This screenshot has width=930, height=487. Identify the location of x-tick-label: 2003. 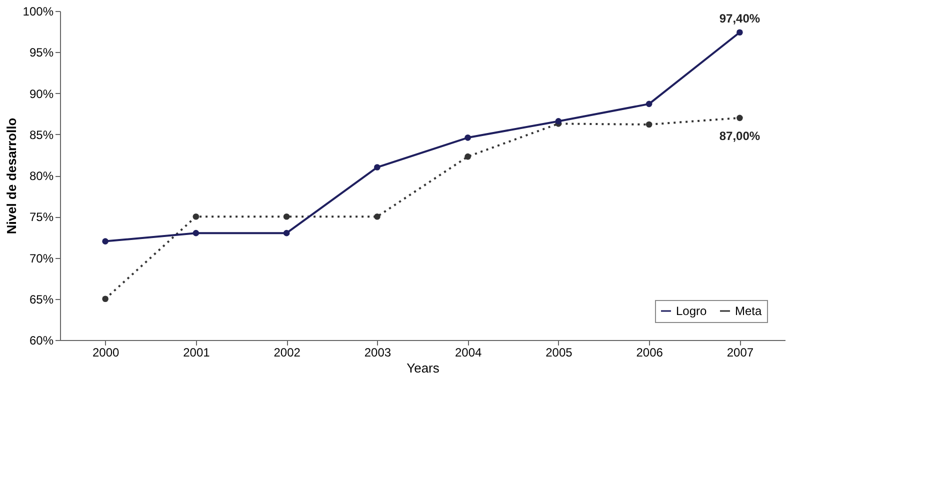
(378, 353).